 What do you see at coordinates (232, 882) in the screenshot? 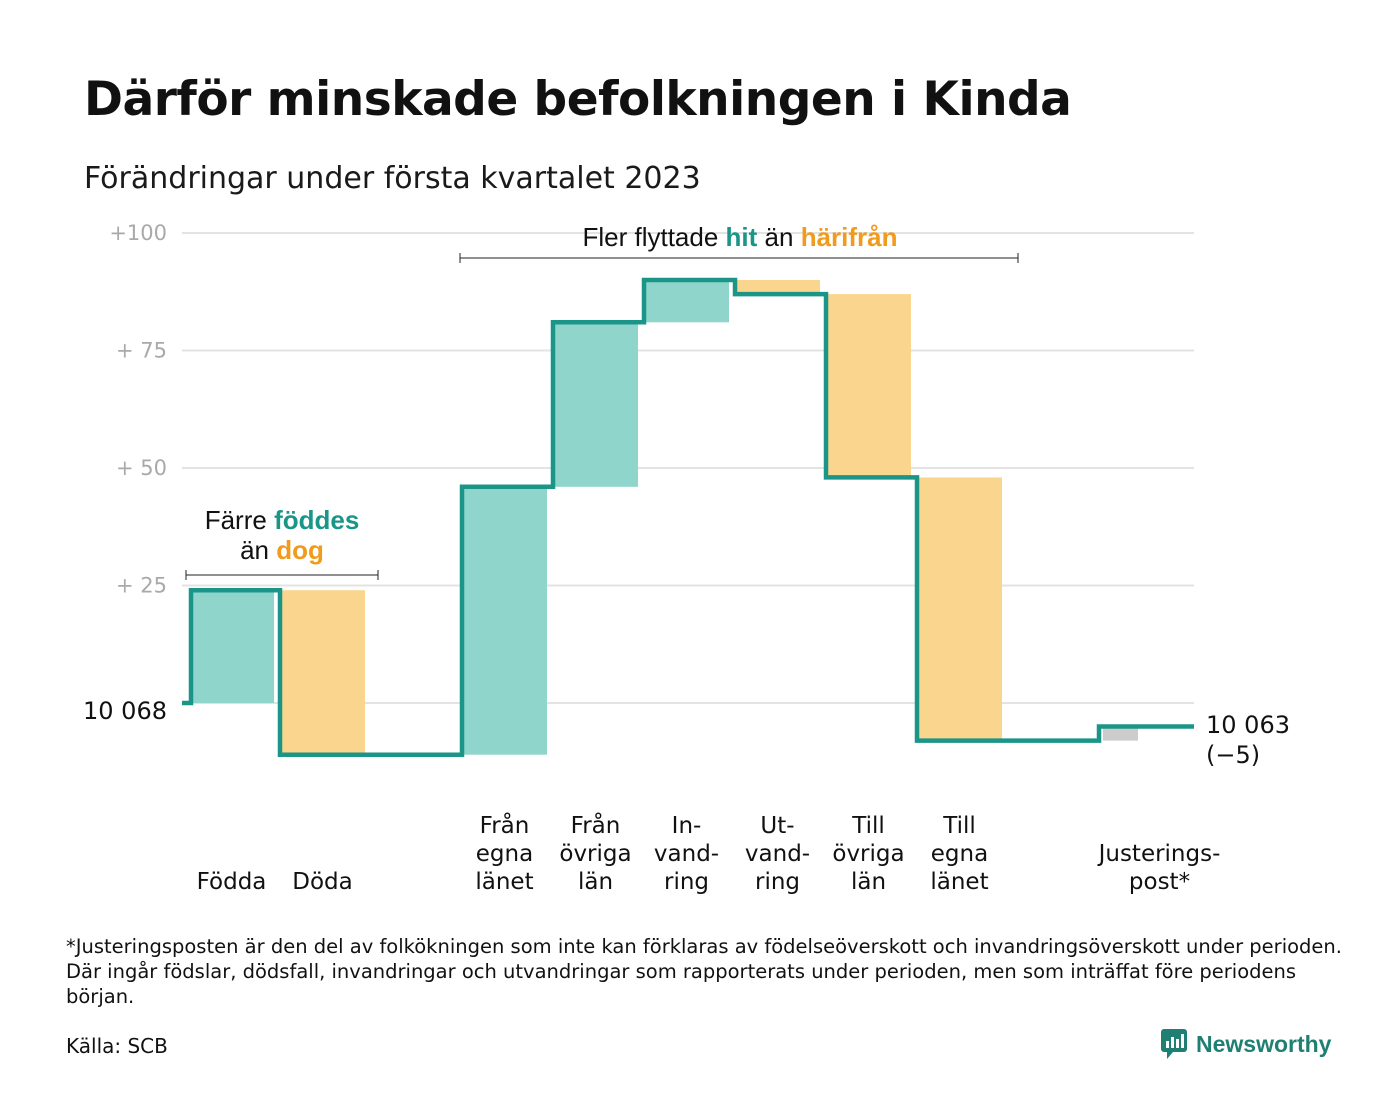
I see `category-label: Födda` at bounding box center [232, 882].